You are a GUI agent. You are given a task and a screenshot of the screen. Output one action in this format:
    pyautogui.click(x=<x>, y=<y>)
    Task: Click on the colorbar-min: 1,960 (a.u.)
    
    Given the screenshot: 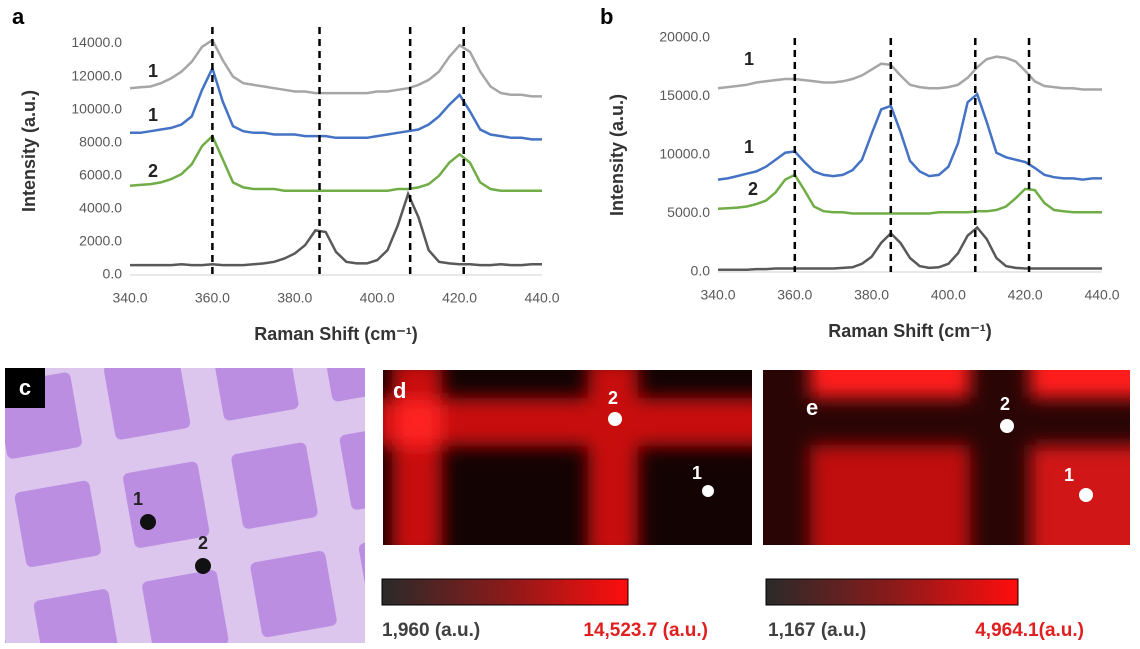 What is the action you would take?
    pyautogui.click(x=431, y=630)
    